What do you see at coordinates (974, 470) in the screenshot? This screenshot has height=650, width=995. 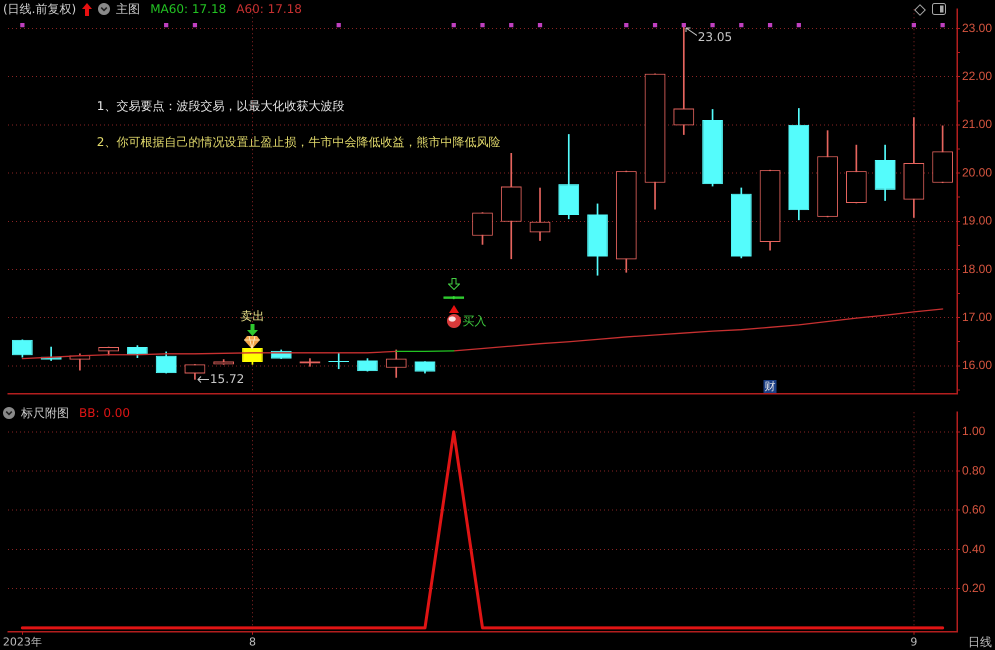 I see `y-tick-label: 0.80` at bounding box center [974, 470].